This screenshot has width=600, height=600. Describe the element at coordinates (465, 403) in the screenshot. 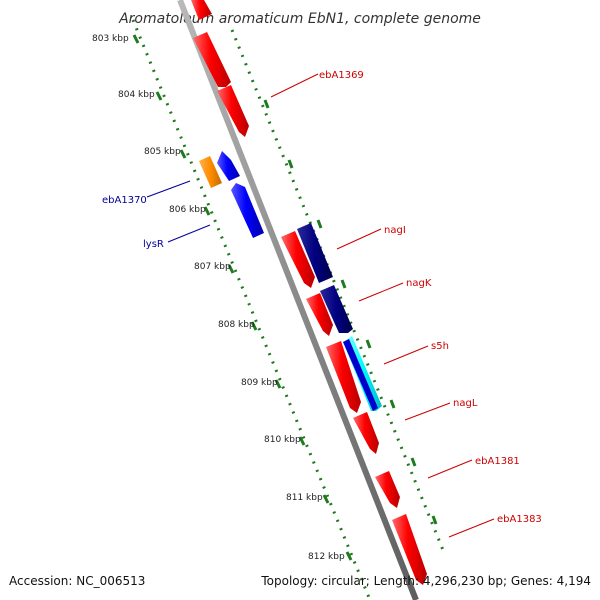

I see `gene-label-nagL: nagL` at that location.